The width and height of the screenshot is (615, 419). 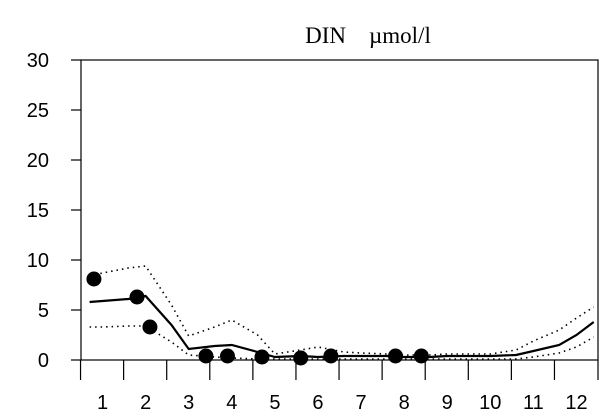 What do you see at coordinates (447, 403) in the screenshot?
I see `x-tick-label: 9` at bounding box center [447, 403].